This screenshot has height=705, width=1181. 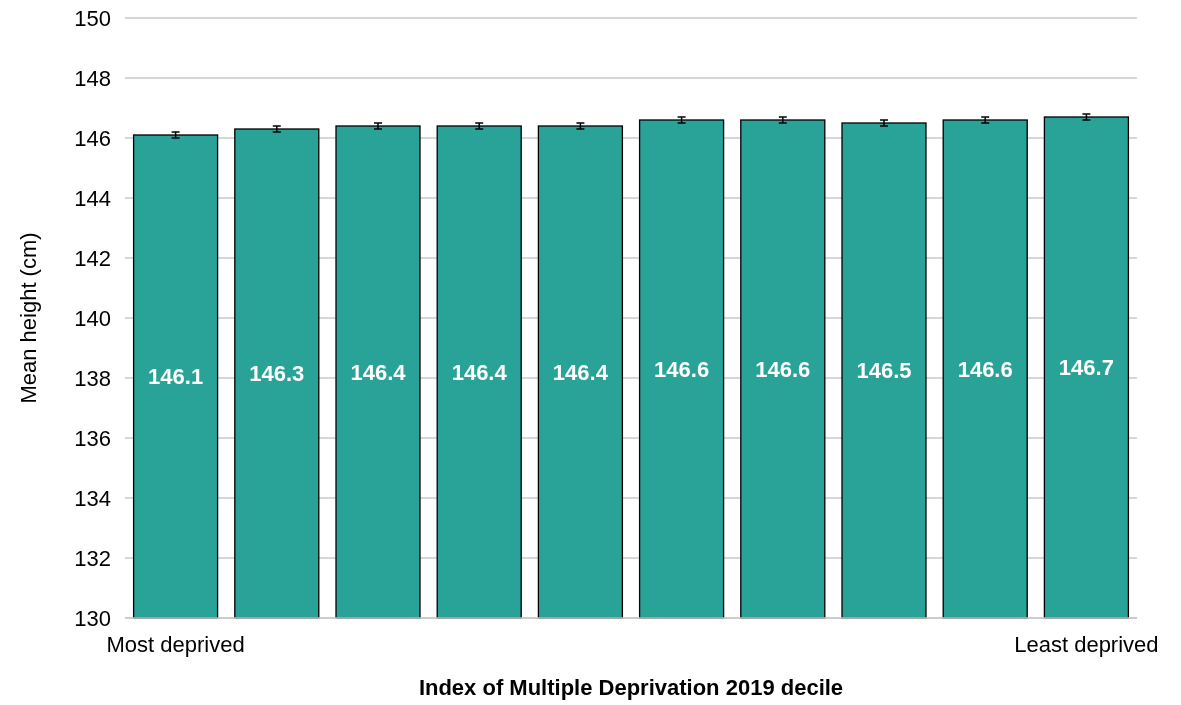 I want to click on data-label: 146.3, so click(x=277, y=373).